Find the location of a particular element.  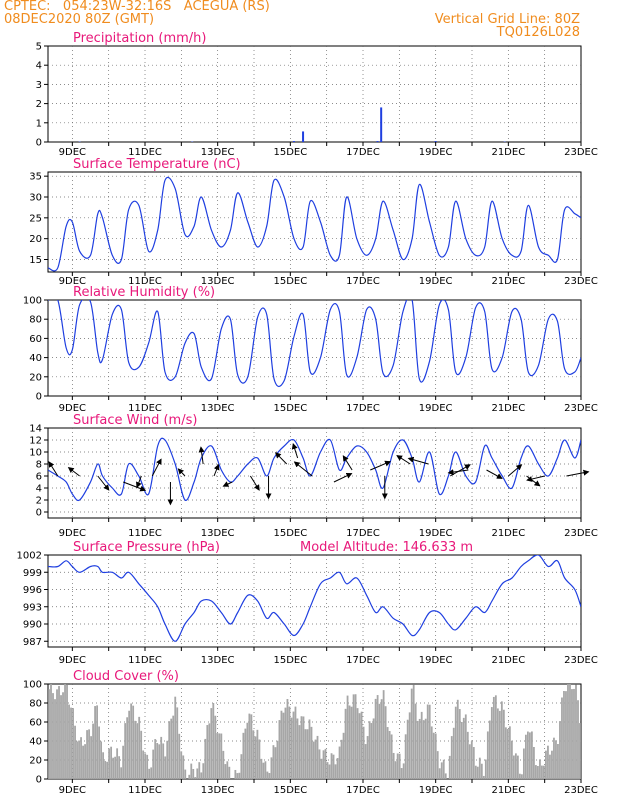

precipitation-frame is located at coordinates (314, 94).